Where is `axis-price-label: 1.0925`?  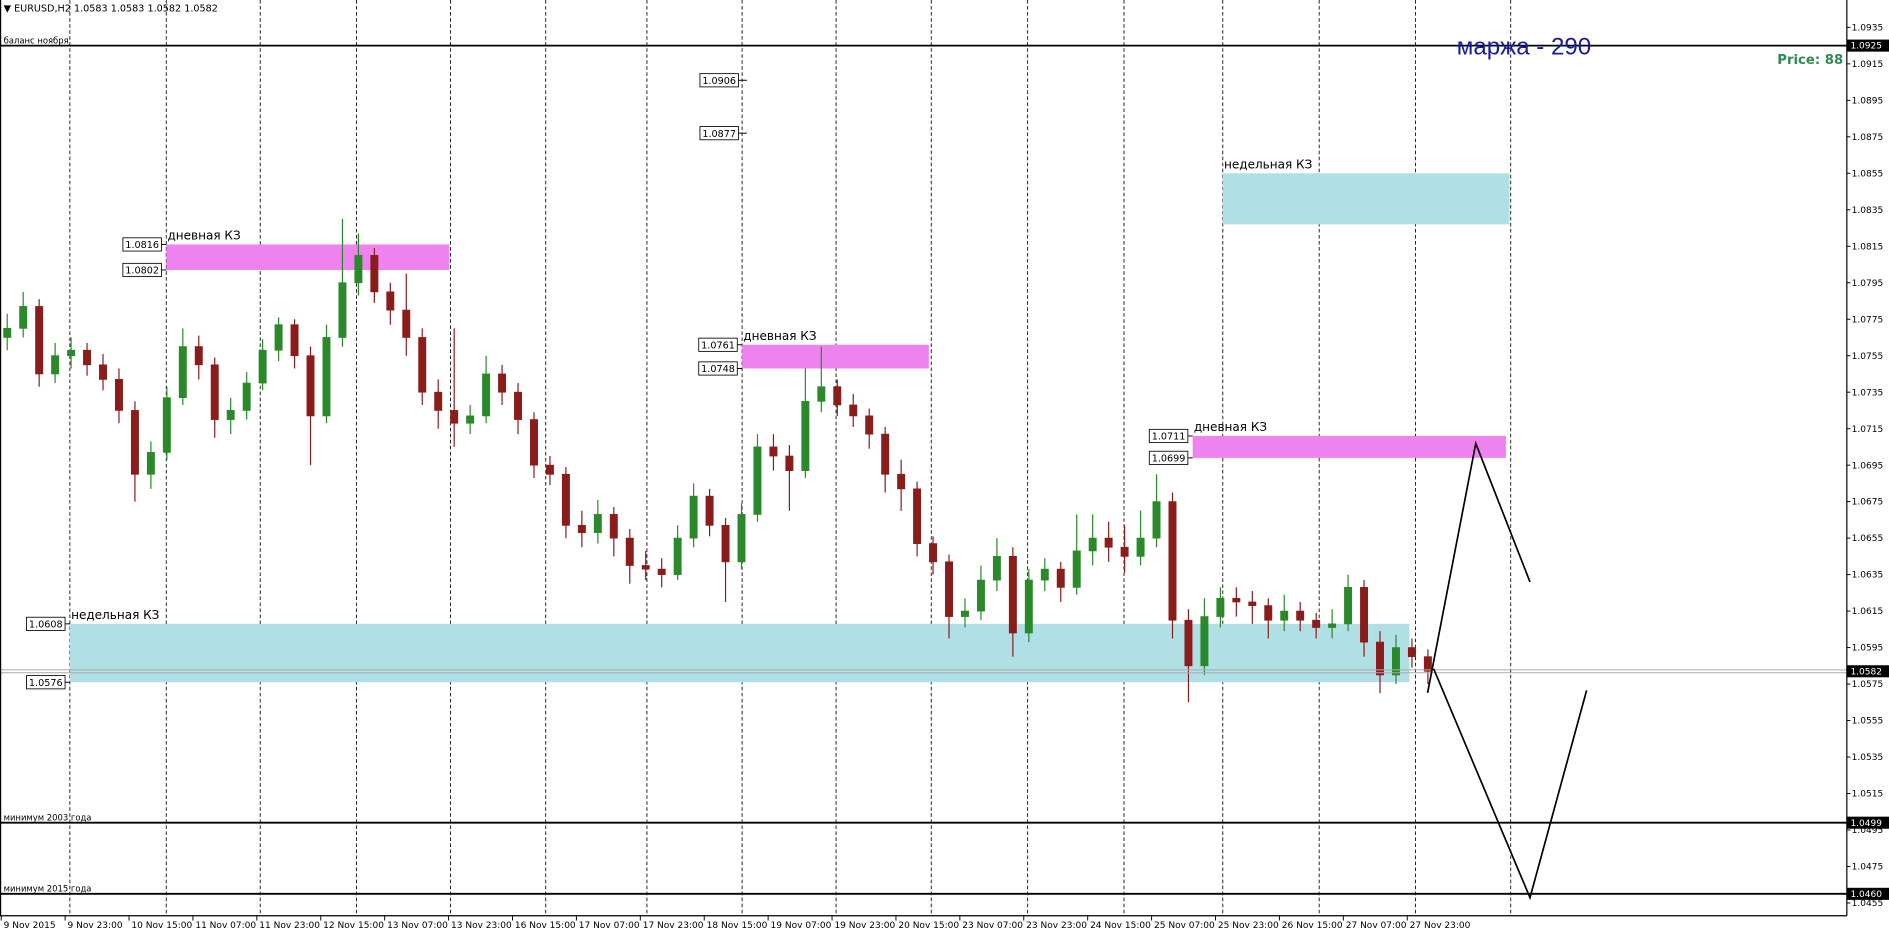
axis-price-label: 1.0925 is located at coordinates (1866, 47).